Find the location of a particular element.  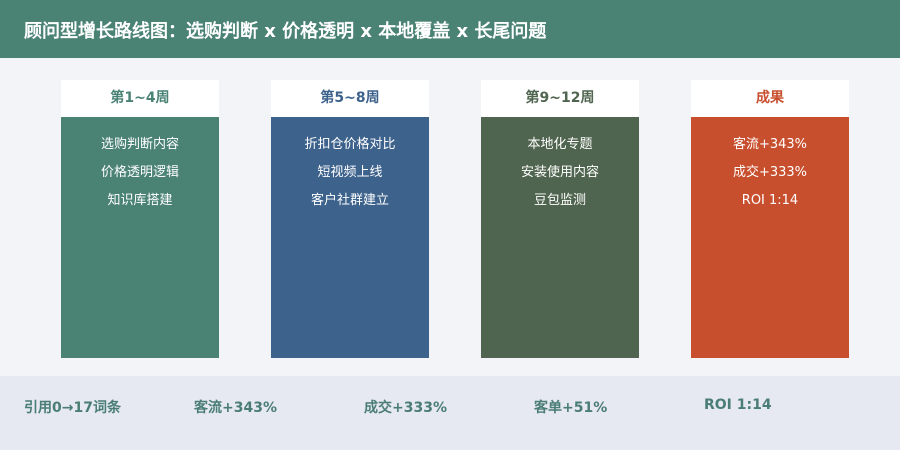

phase-item: 安装使用内容 is located at coordinates (559, 172).